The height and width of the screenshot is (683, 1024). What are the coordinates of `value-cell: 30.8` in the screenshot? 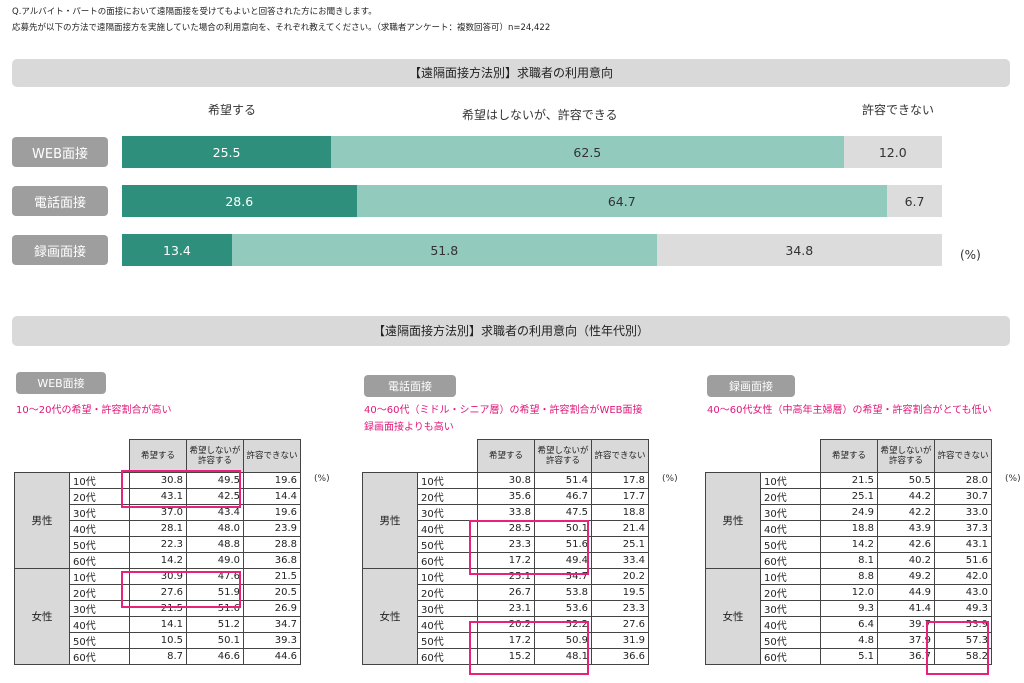 It's located at (506, 480).